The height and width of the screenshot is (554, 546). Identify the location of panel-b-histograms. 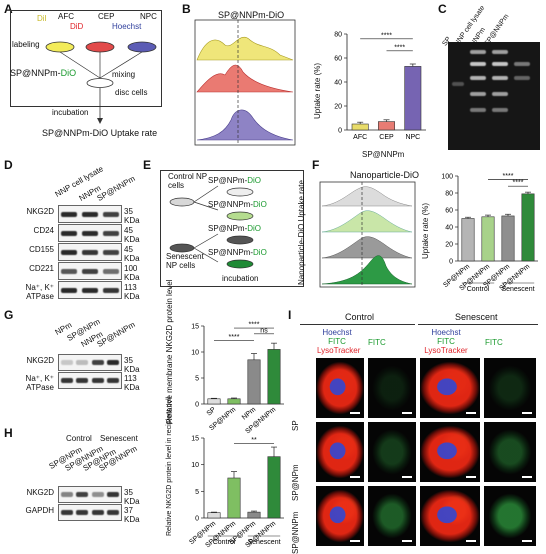
(245, 82).